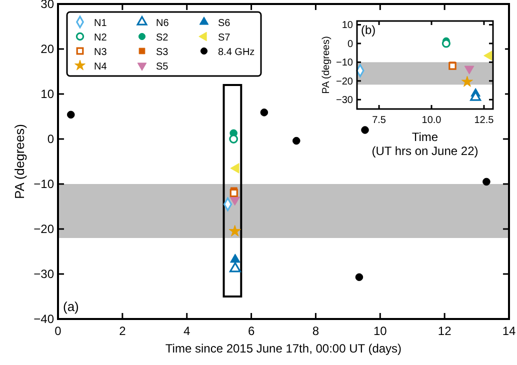 The height and width of the screenshot is (365, 517). What do you see at coordinates (251, 331) in the screenshot?
I see `x-tick-label: 6` at bounding box center [251, 331].